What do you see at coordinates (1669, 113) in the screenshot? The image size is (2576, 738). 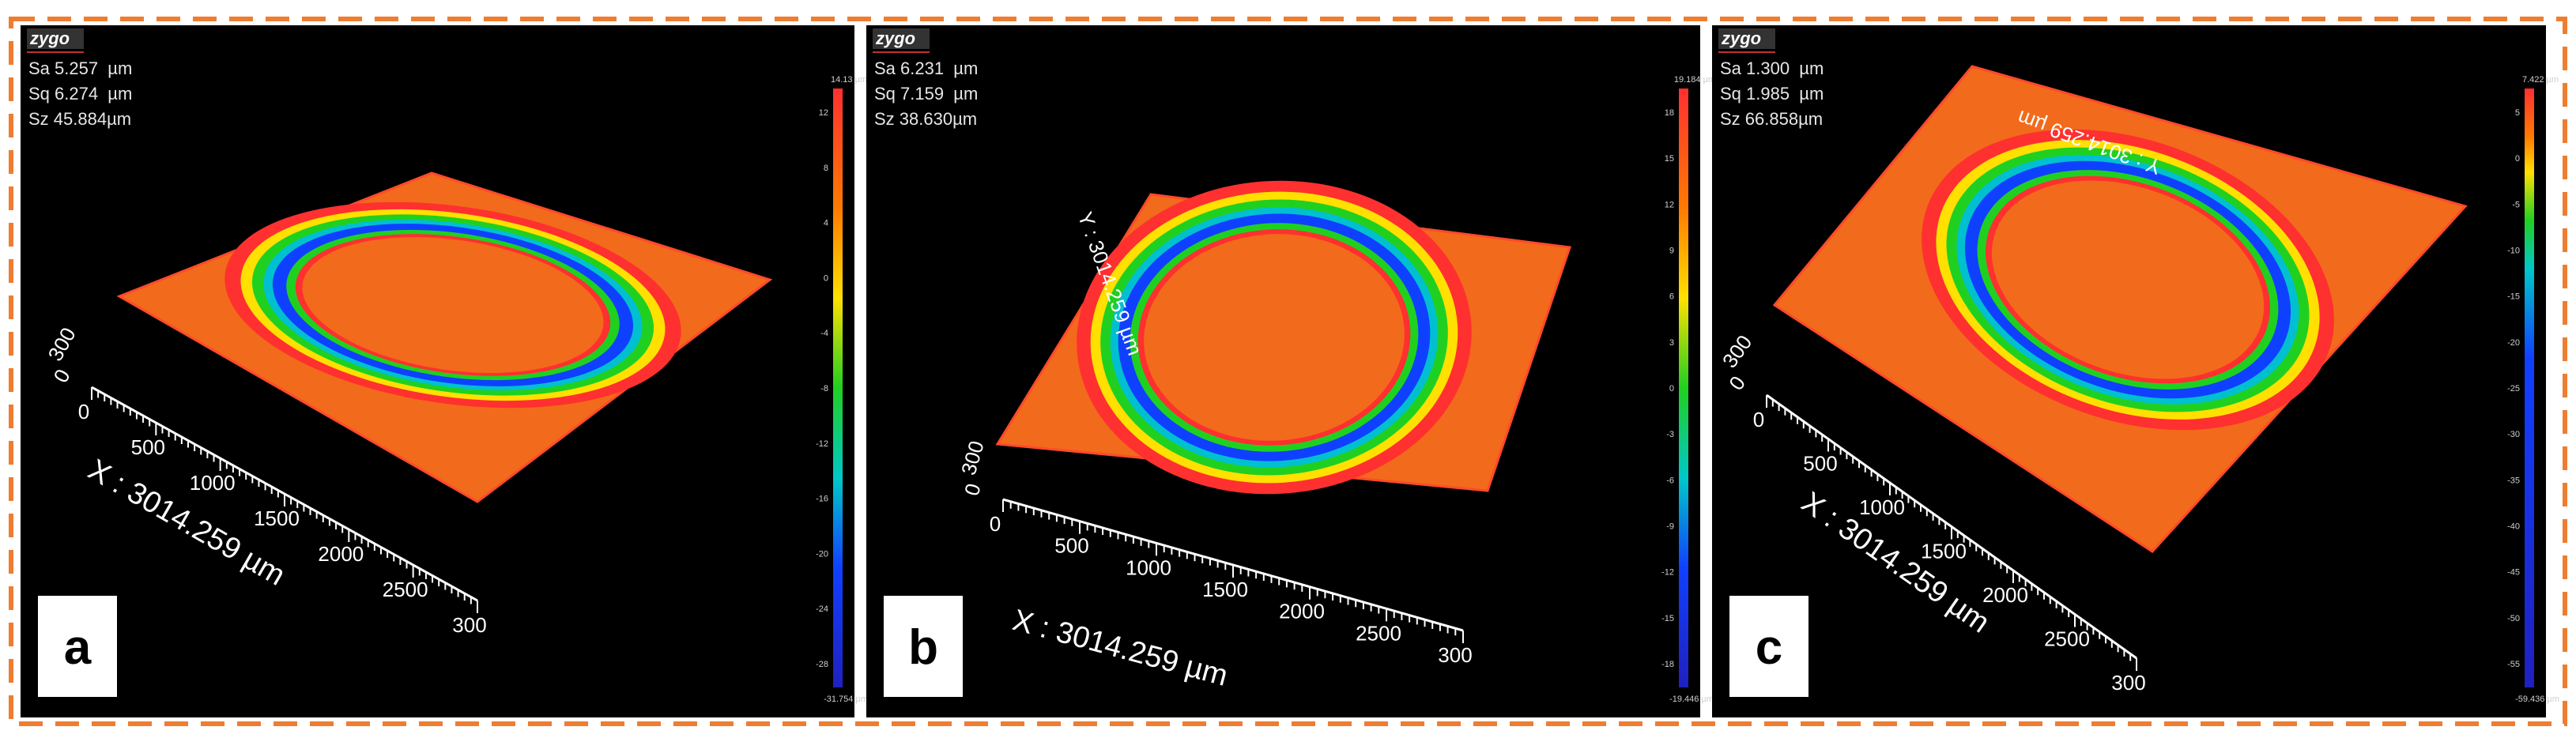 I see `colorbar-tick: 18` at bounding box center [1669, 113].